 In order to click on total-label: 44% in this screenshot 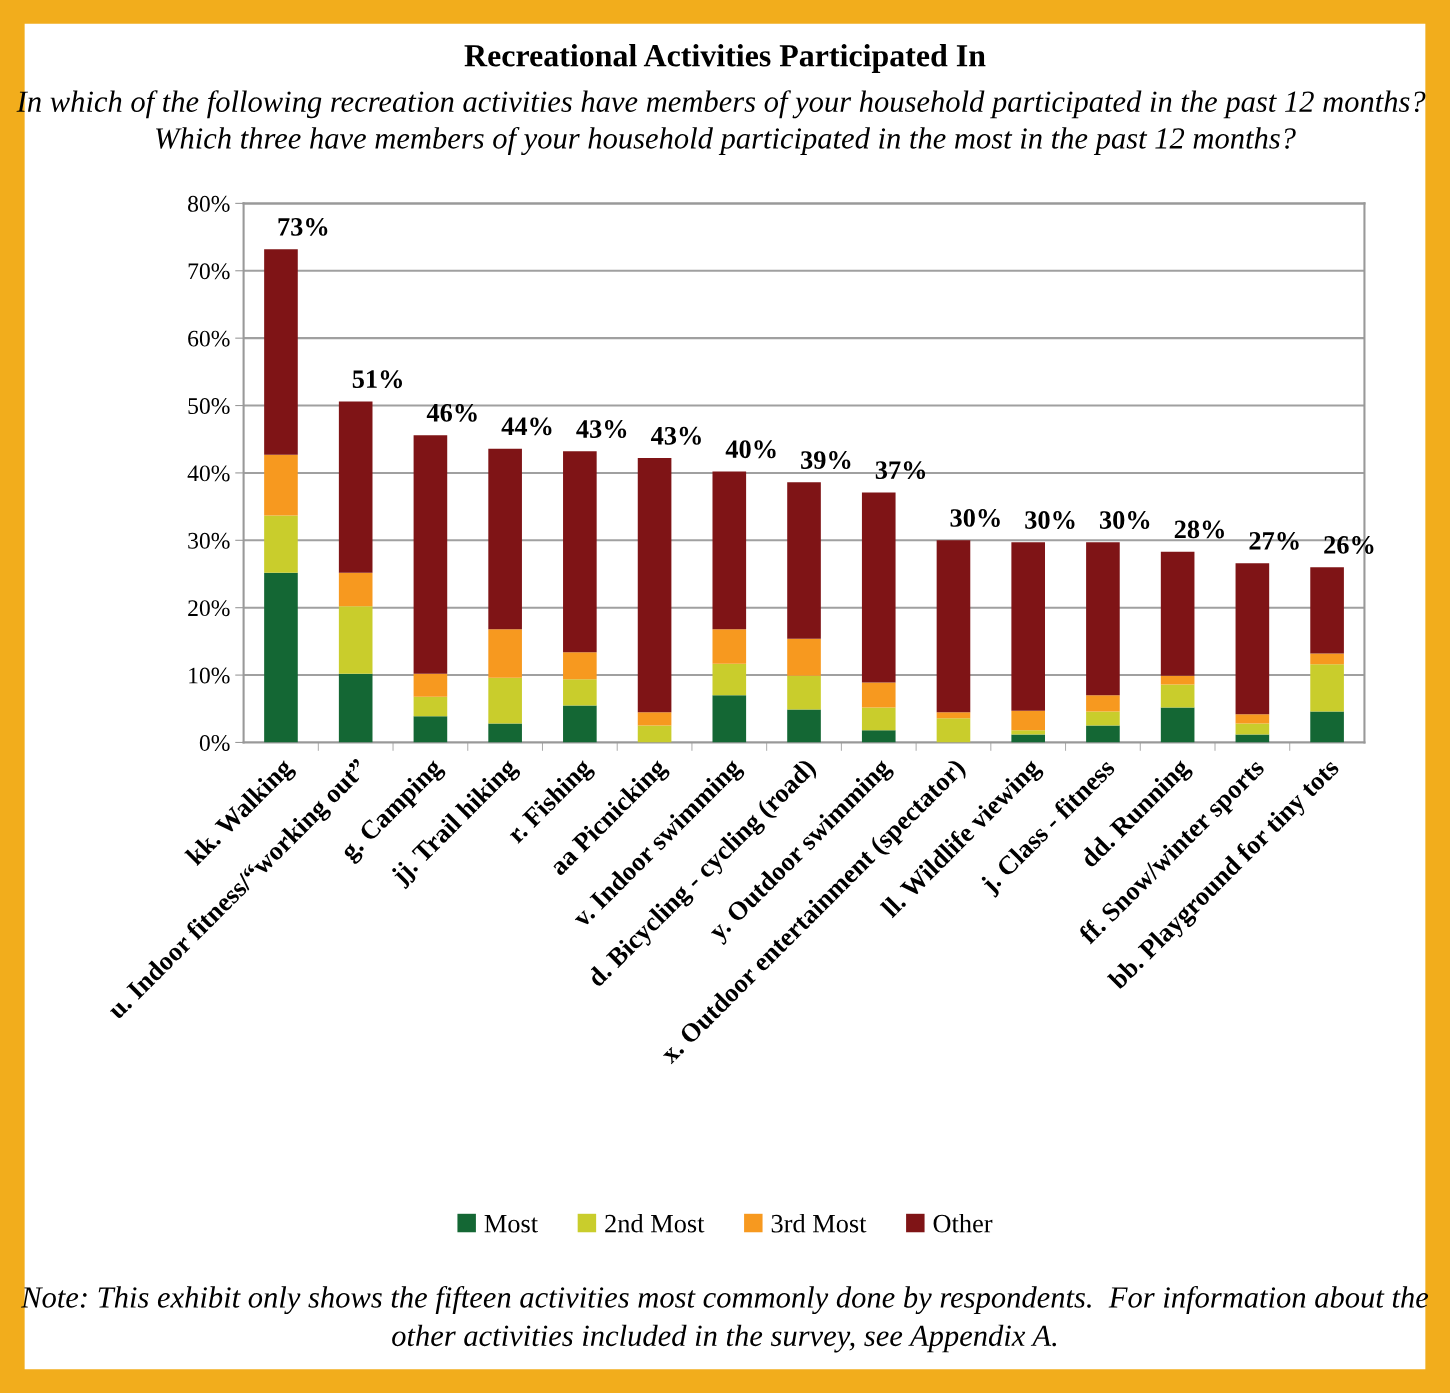, I will do `click(526, 426)`.